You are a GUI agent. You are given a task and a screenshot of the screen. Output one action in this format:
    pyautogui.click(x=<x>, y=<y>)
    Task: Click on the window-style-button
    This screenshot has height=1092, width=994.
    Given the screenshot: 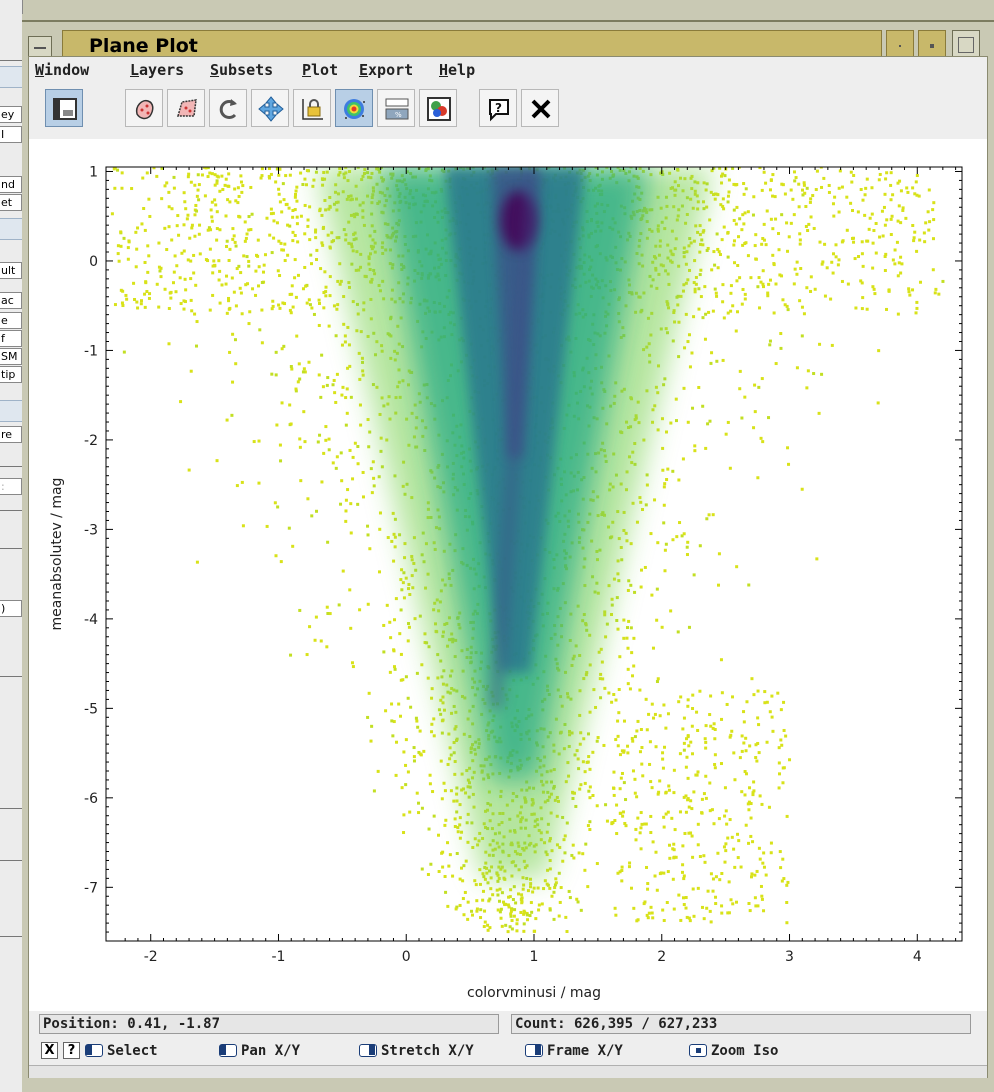 What is the action you would take?
    pyautogui.click(x=64, y=108)
    